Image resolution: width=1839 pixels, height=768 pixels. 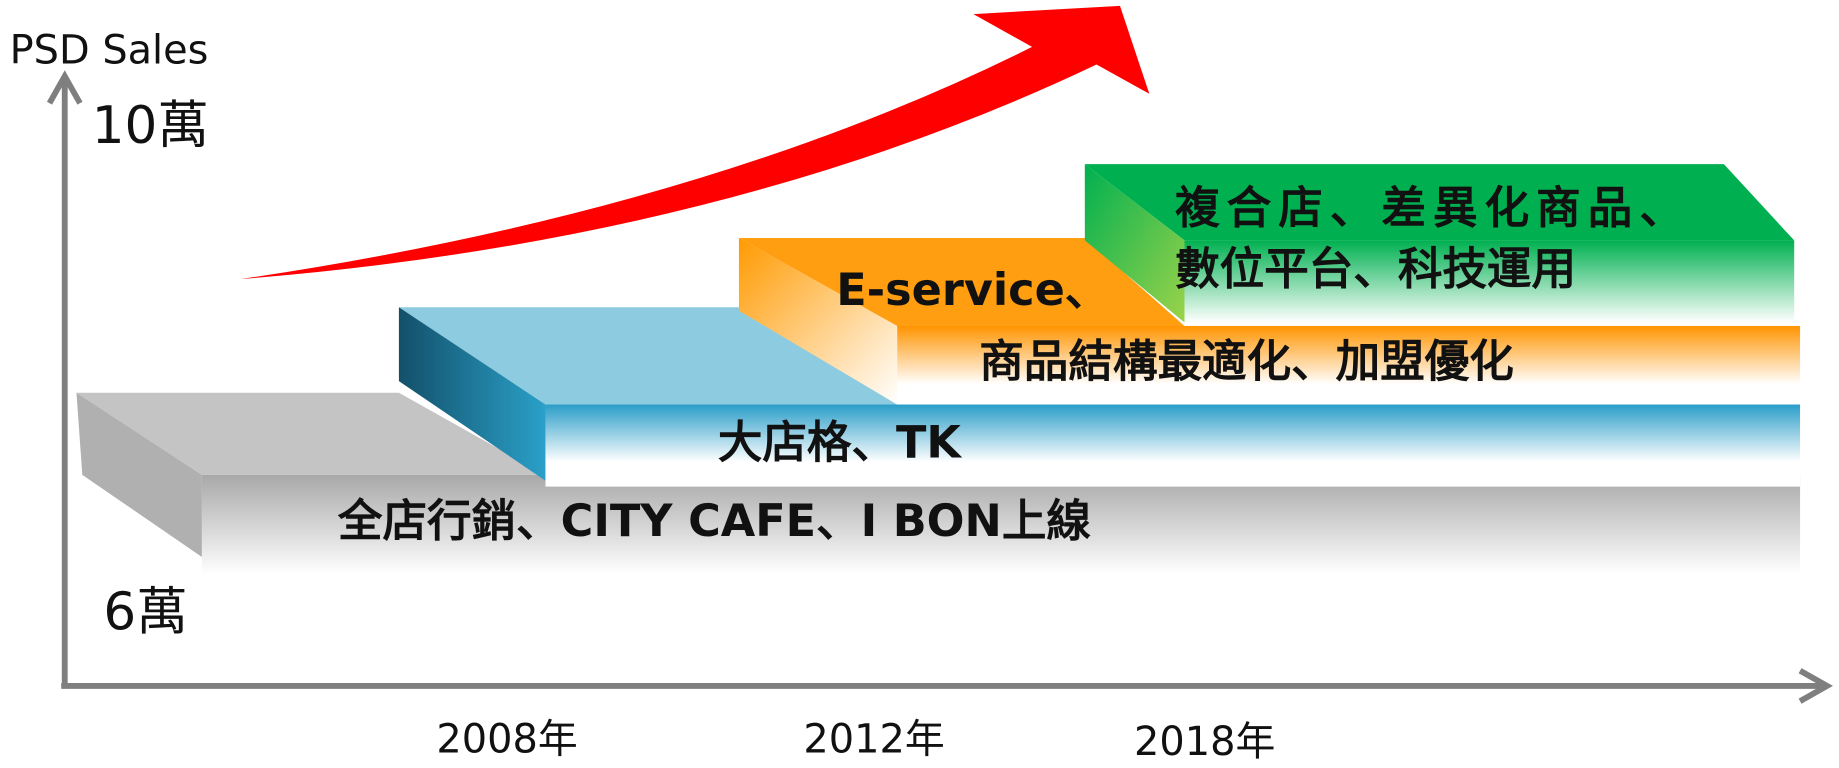 What do you see at coordinates (714, 521) in the screenshot?
I see `step-label: 全店行銷、CITY CAFE、I BON上線` at bounding box center [714, 521].